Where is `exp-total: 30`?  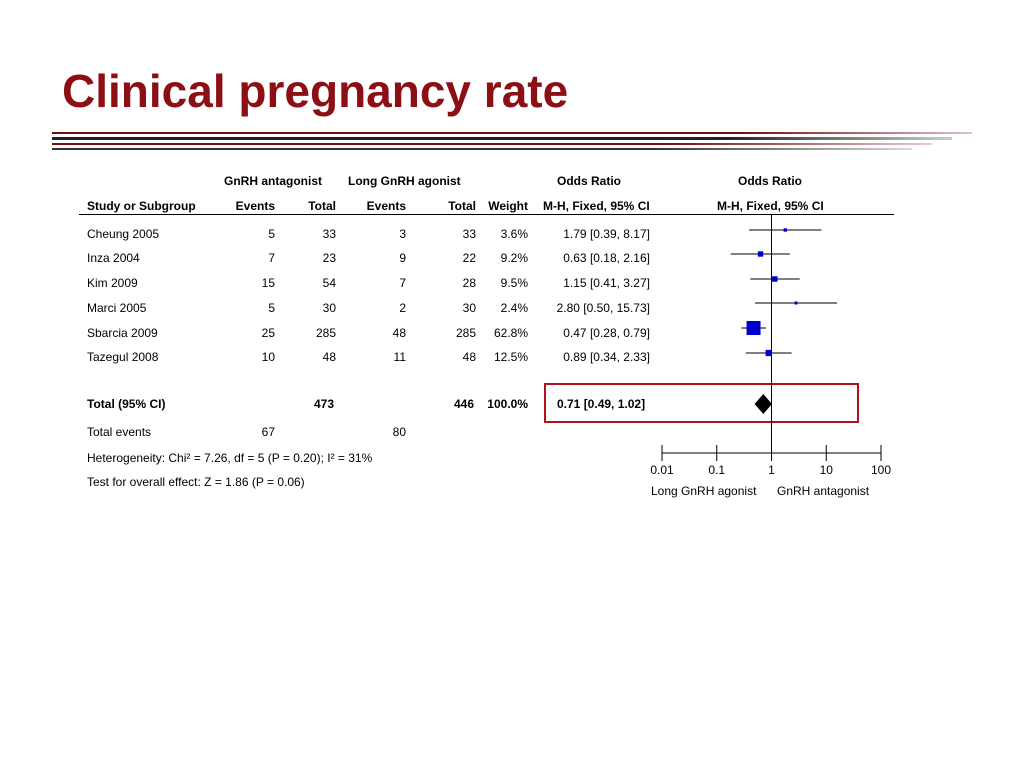
exp-total: 30 is located at coordinates (329, 308).